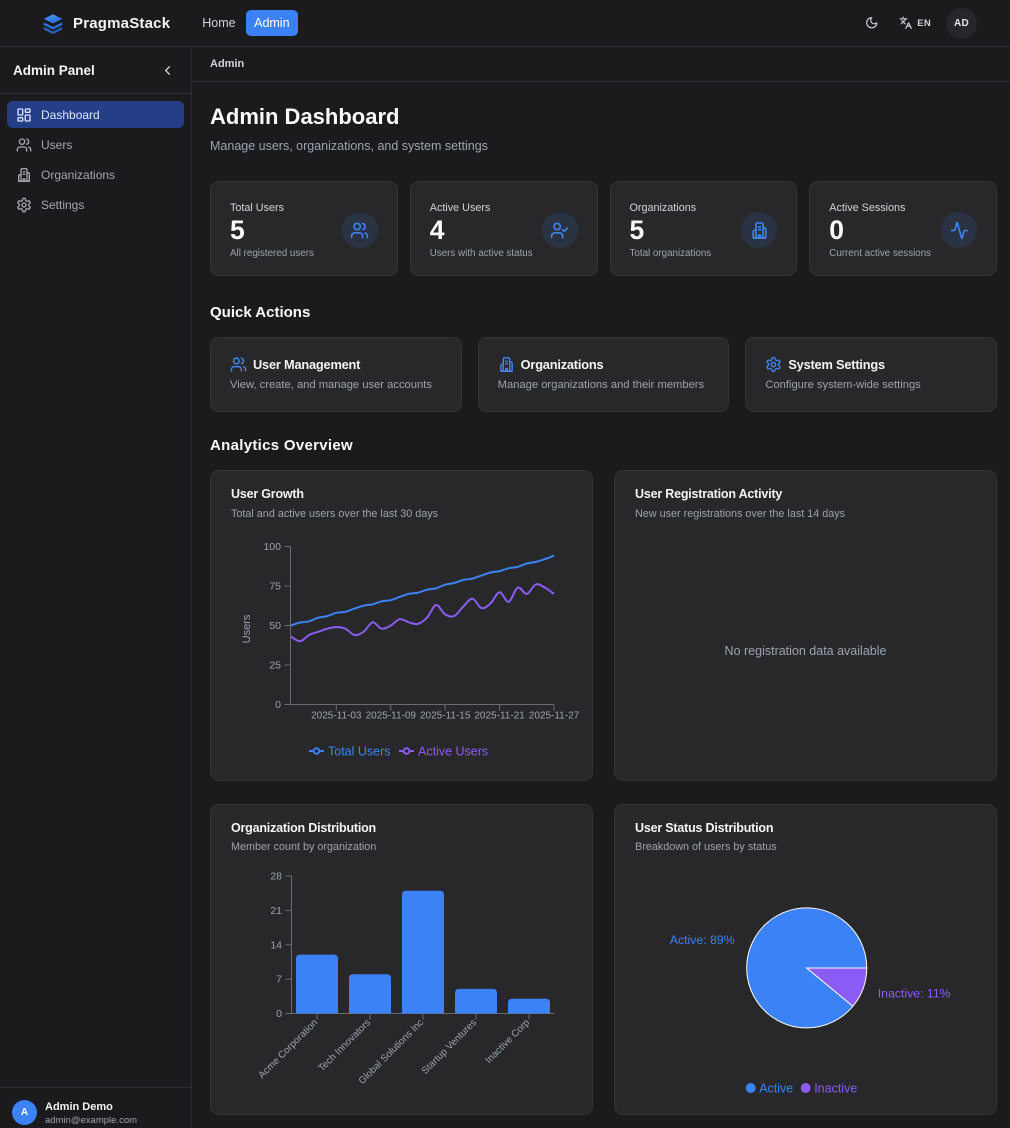 This screenshot has width=1010, height=1128. I want to click on svg-text: 25, so click(275, 666).